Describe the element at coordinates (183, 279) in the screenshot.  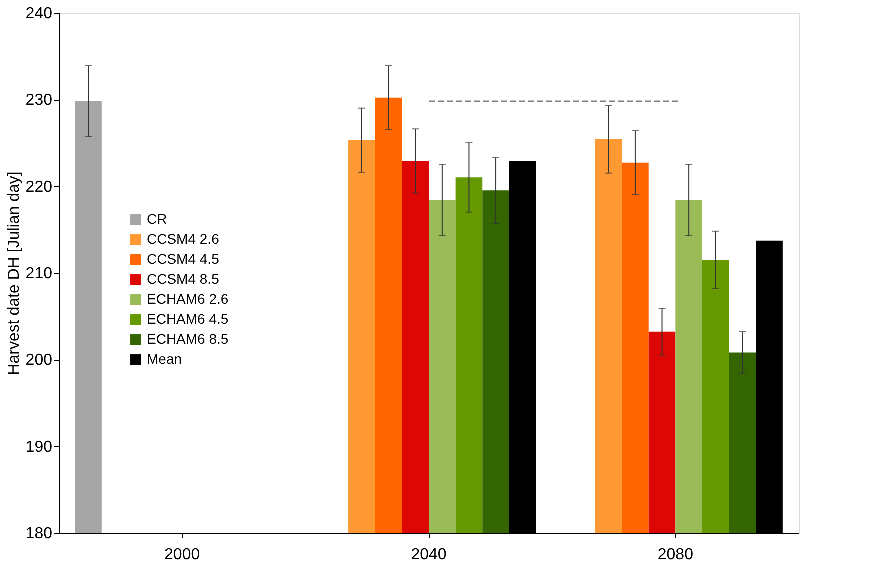
I see `legend-label: CCSM4 8.5` at that location.